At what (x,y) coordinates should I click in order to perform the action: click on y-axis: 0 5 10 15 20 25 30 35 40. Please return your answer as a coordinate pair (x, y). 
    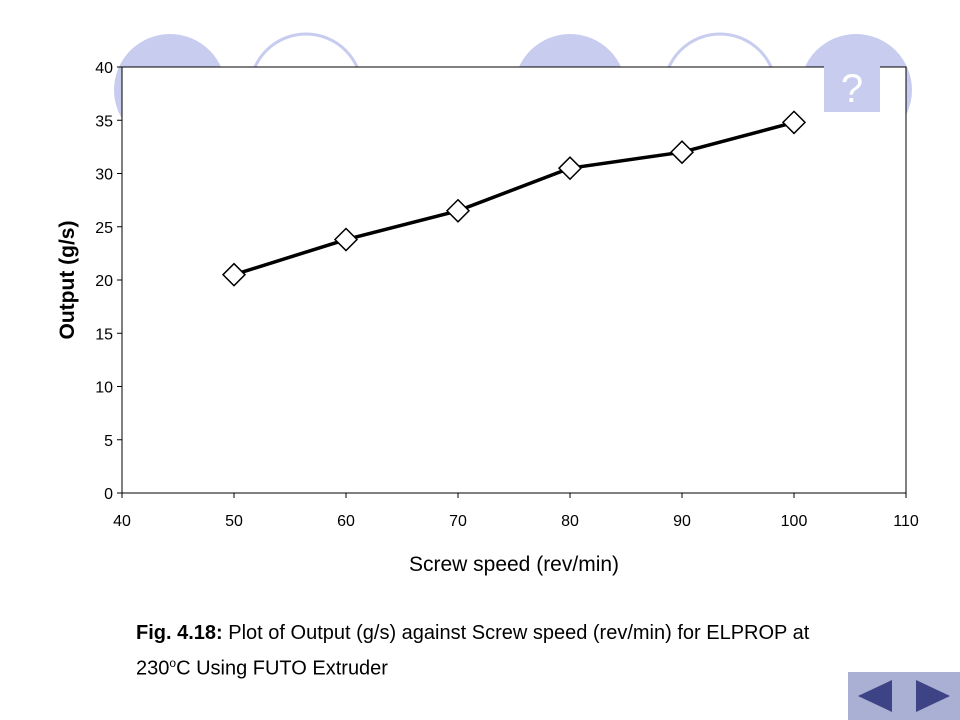
    Looking at the image, I should click on (108, 281).